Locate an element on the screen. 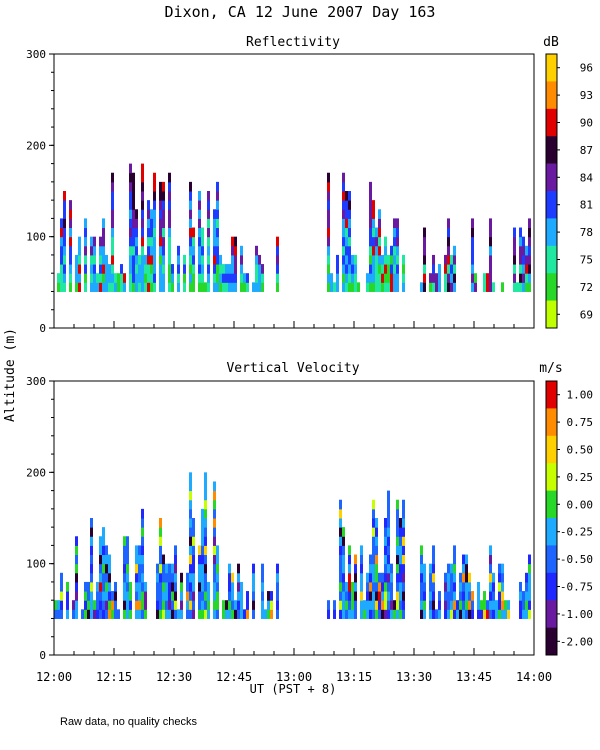  reflectivity-x-axis is located at coordinates (294, 324).